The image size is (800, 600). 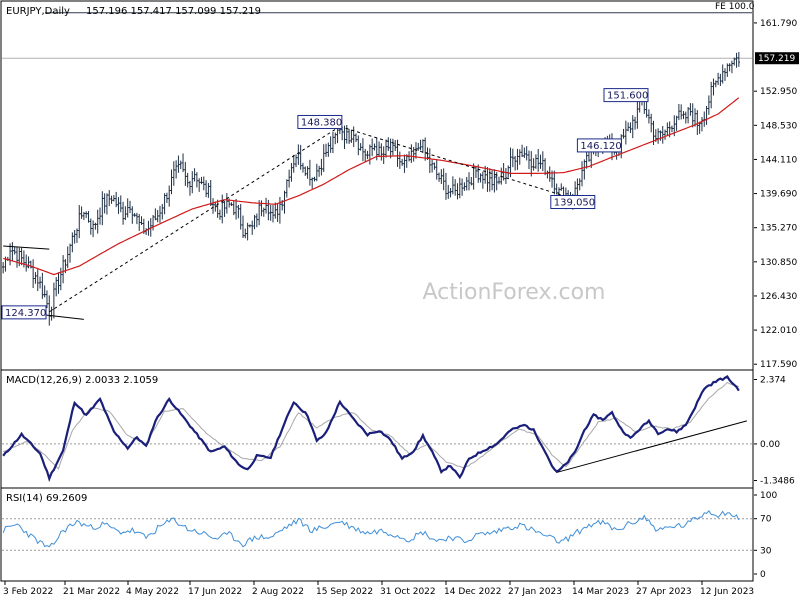 I want to click on price-tick-label: 148.530, so click(x=778, y=126).